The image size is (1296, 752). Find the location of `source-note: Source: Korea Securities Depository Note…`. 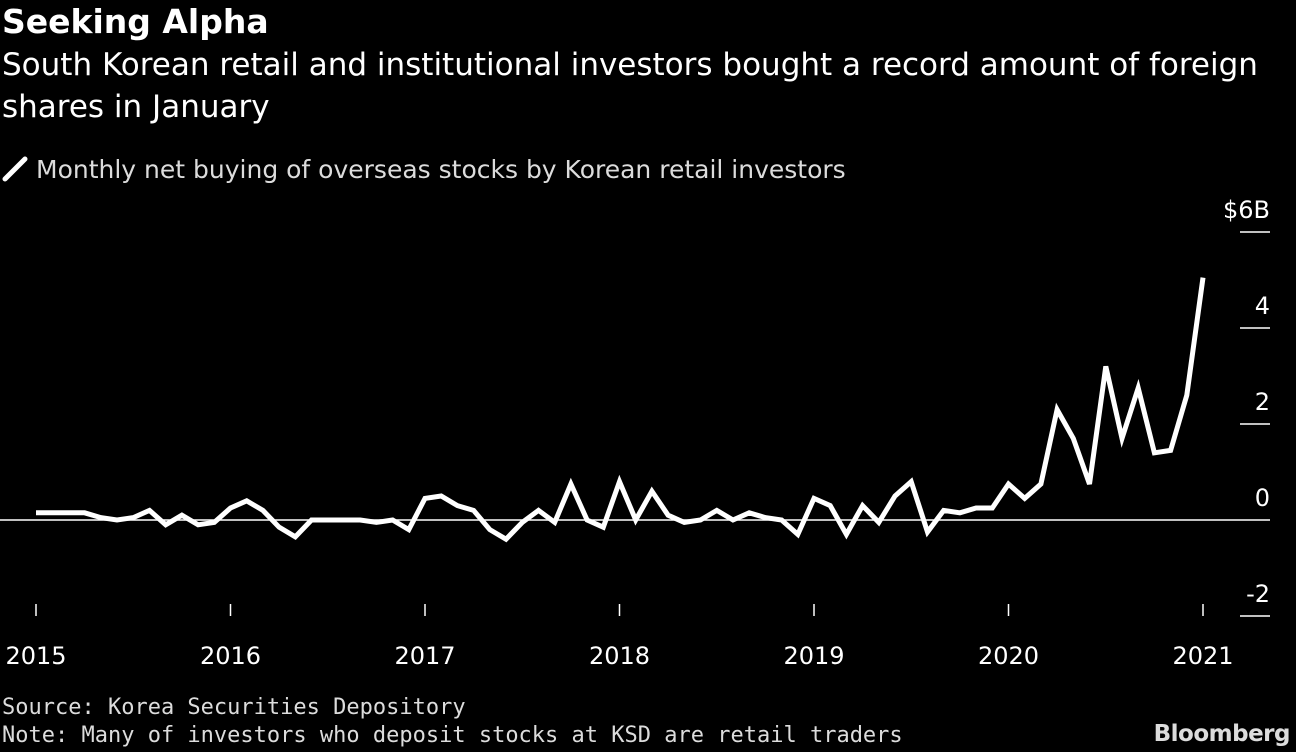

source-note: Source: Korea Securities Depository Note… is located at coordinates (452, 722).